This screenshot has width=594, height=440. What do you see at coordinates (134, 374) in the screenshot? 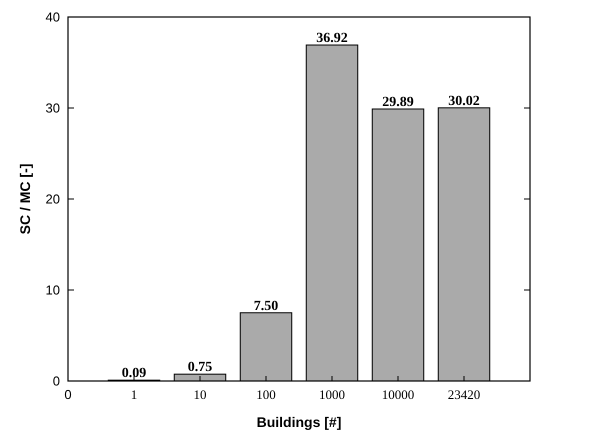
I see `data-label: 0.09` at bounding box center [134, 374].